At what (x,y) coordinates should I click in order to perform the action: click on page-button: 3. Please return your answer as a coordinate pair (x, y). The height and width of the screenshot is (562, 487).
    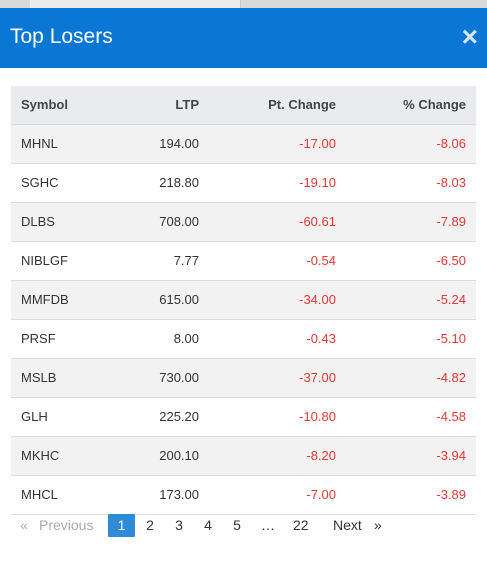
    Looking at the image, I should click on (179, 525).